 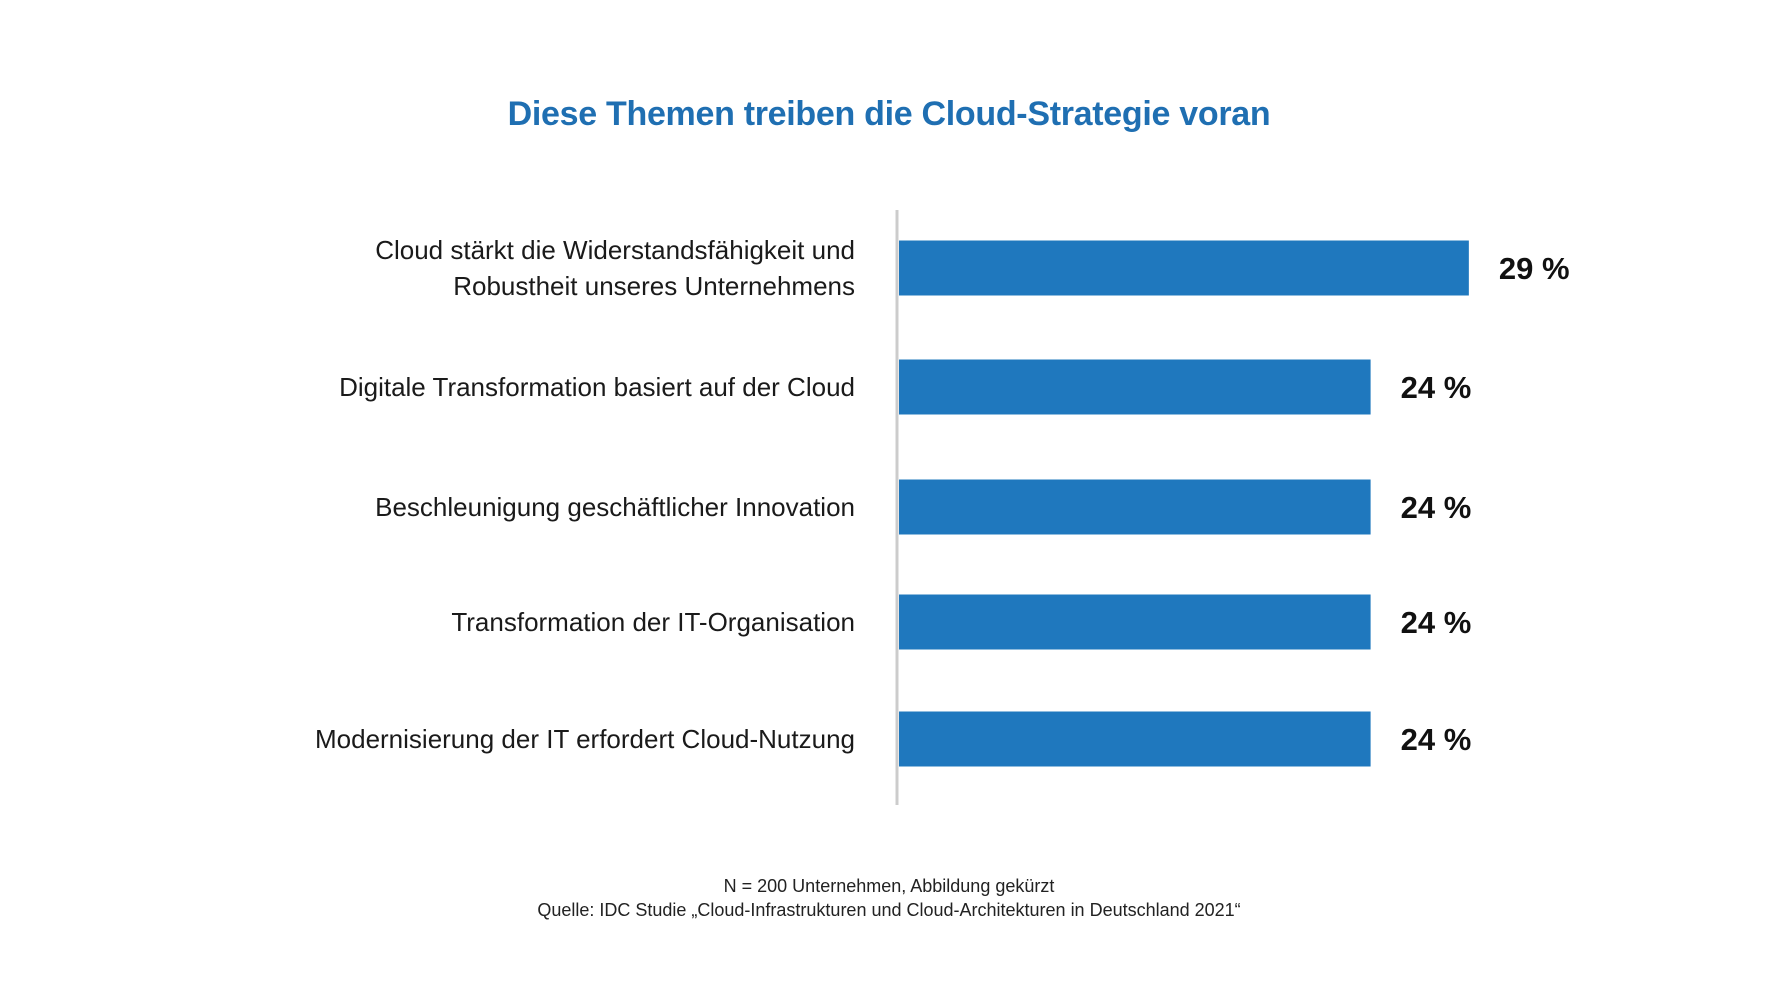 What do you see at coordinates (653, 622) in the screenshot?
I see `category-label-4: Transformation der IT-Organisation` at bounding box center [653, 622].